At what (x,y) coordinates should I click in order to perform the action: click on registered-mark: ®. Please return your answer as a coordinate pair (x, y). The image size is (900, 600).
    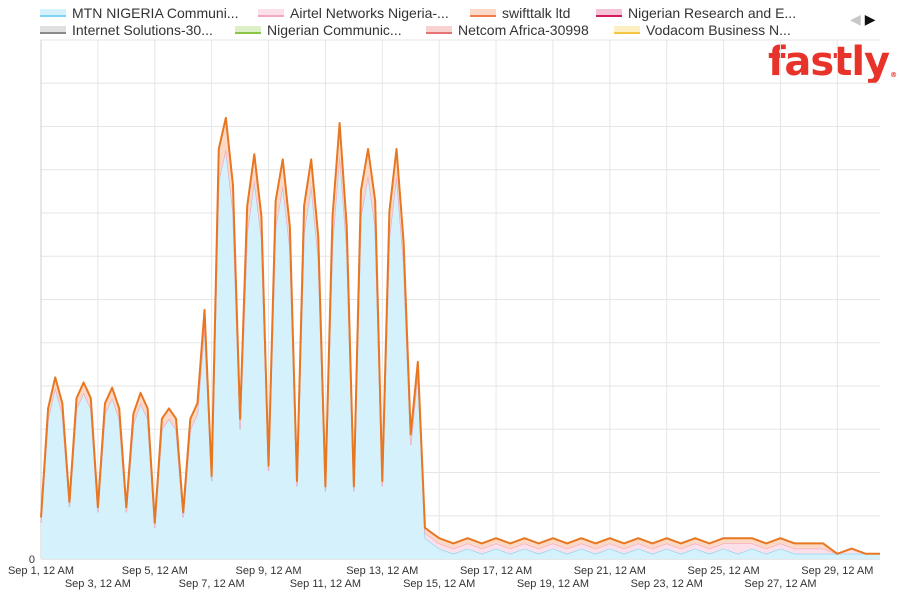
    Looking at the image, I should click on (893, 75).